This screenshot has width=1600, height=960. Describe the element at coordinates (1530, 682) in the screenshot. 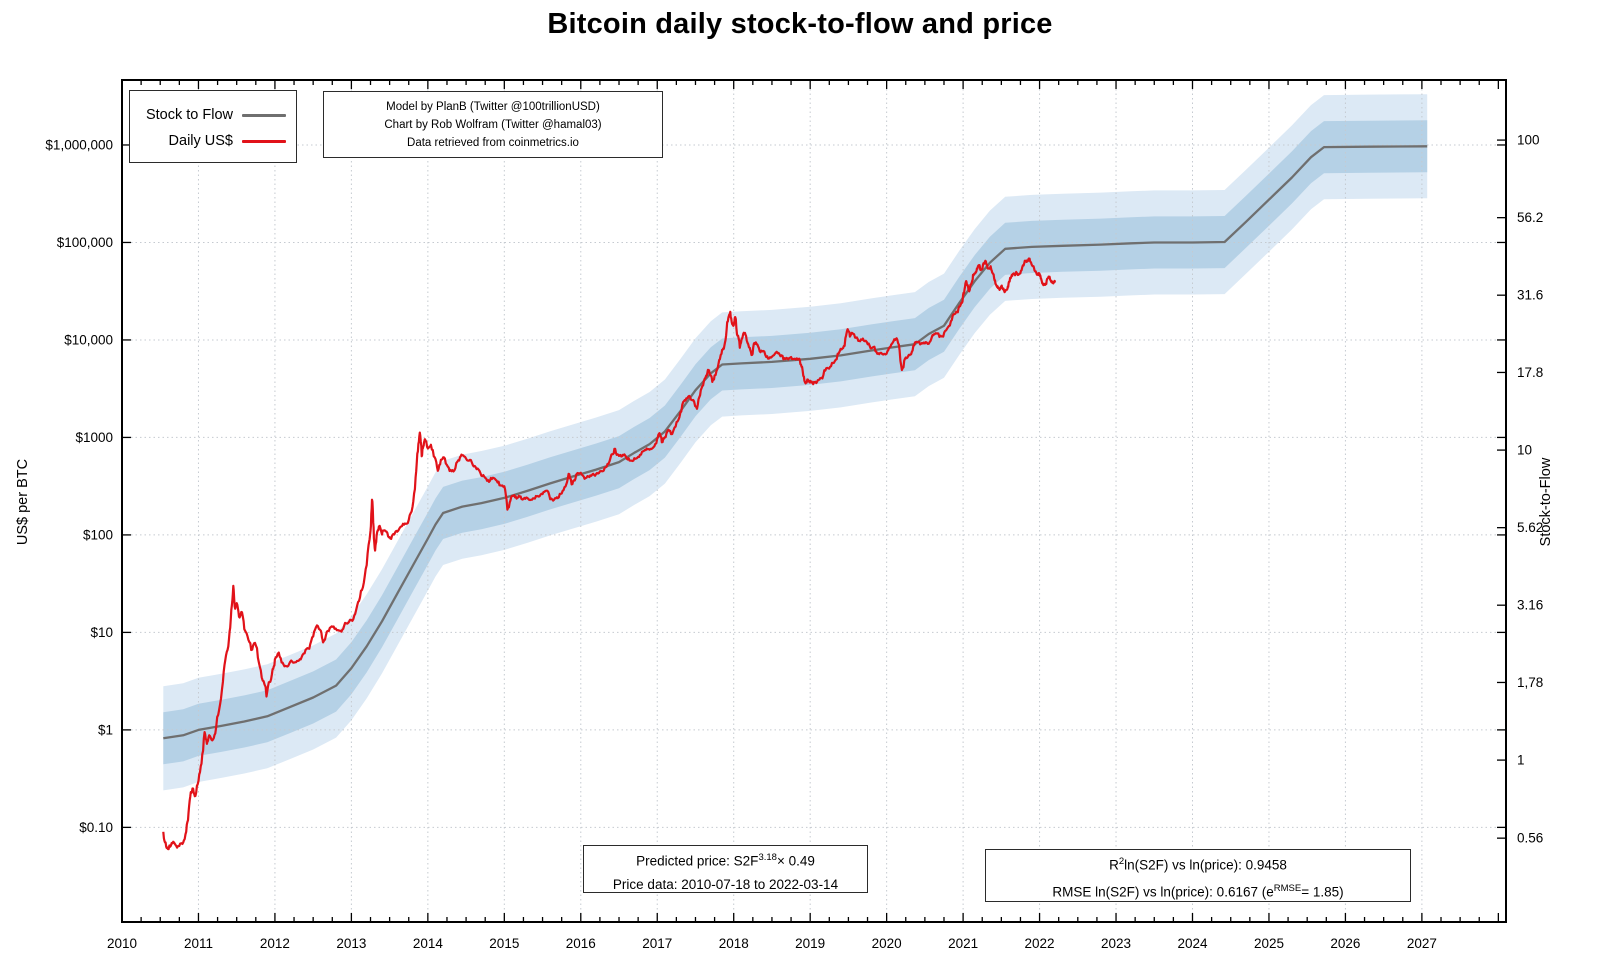

I see `y-right-tick-label: 1,78` at that location.